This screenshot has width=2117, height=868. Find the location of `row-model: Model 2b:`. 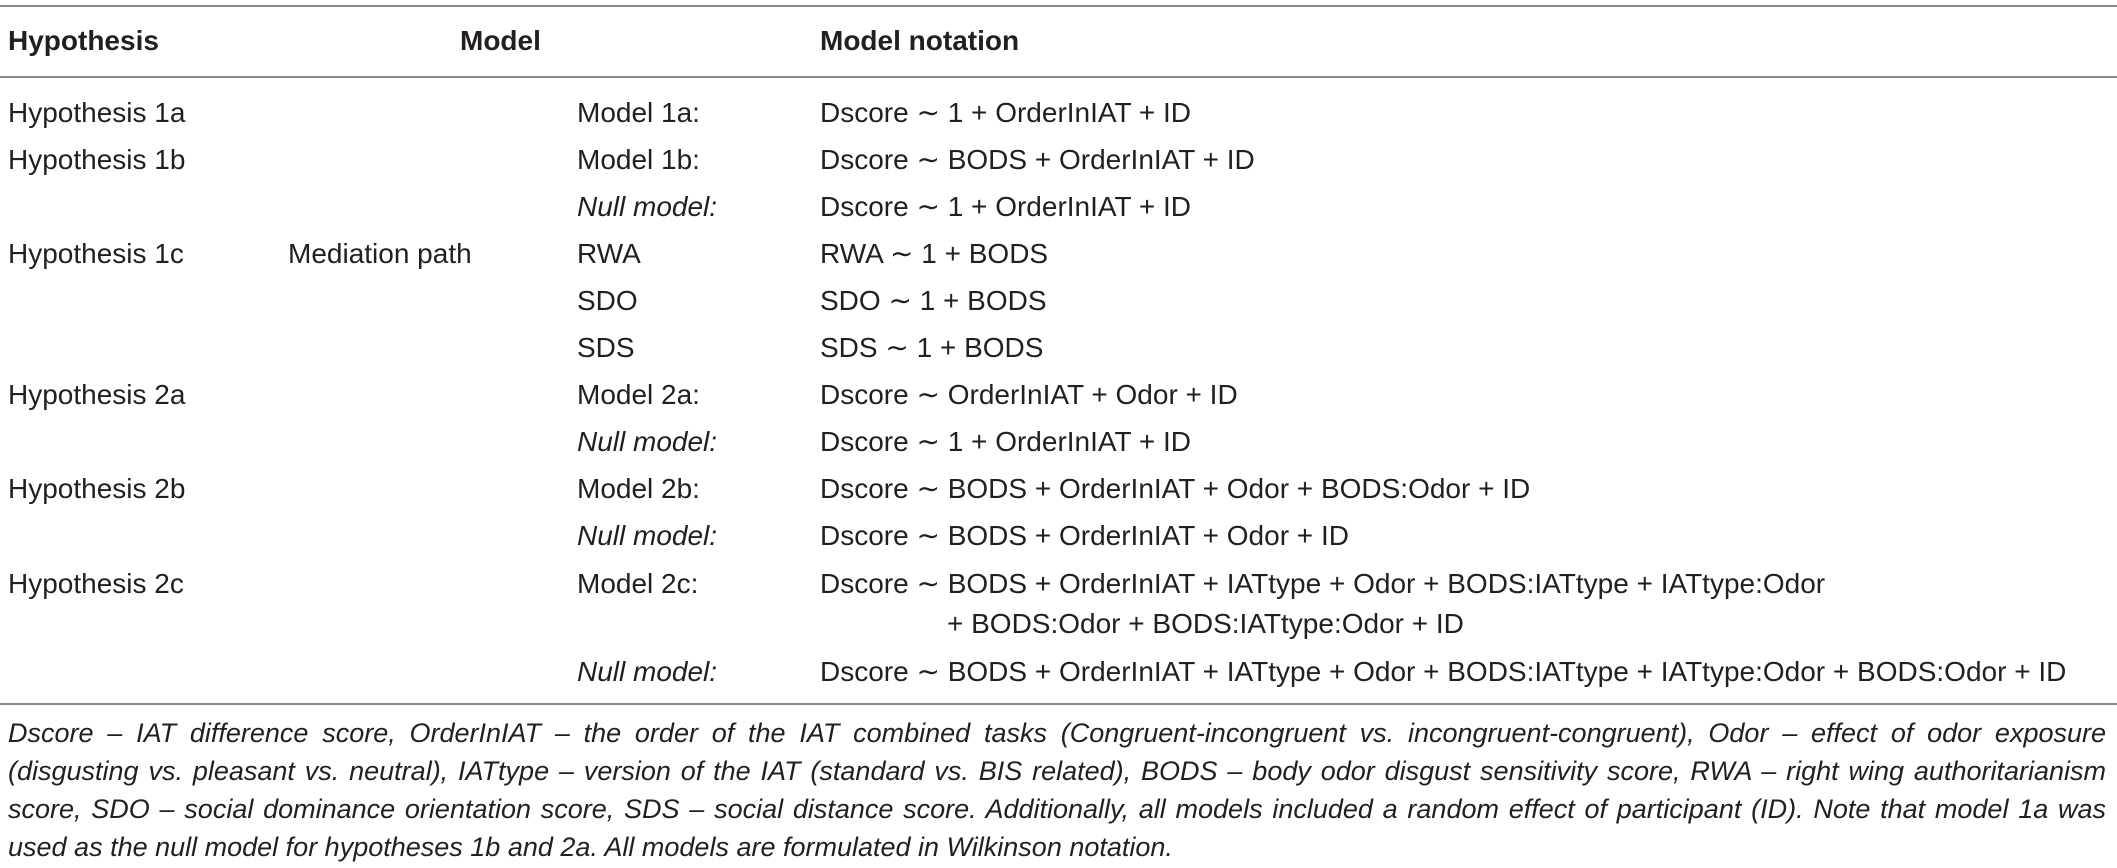

row-model: Model 2b: is located at coordinates (638, 488).